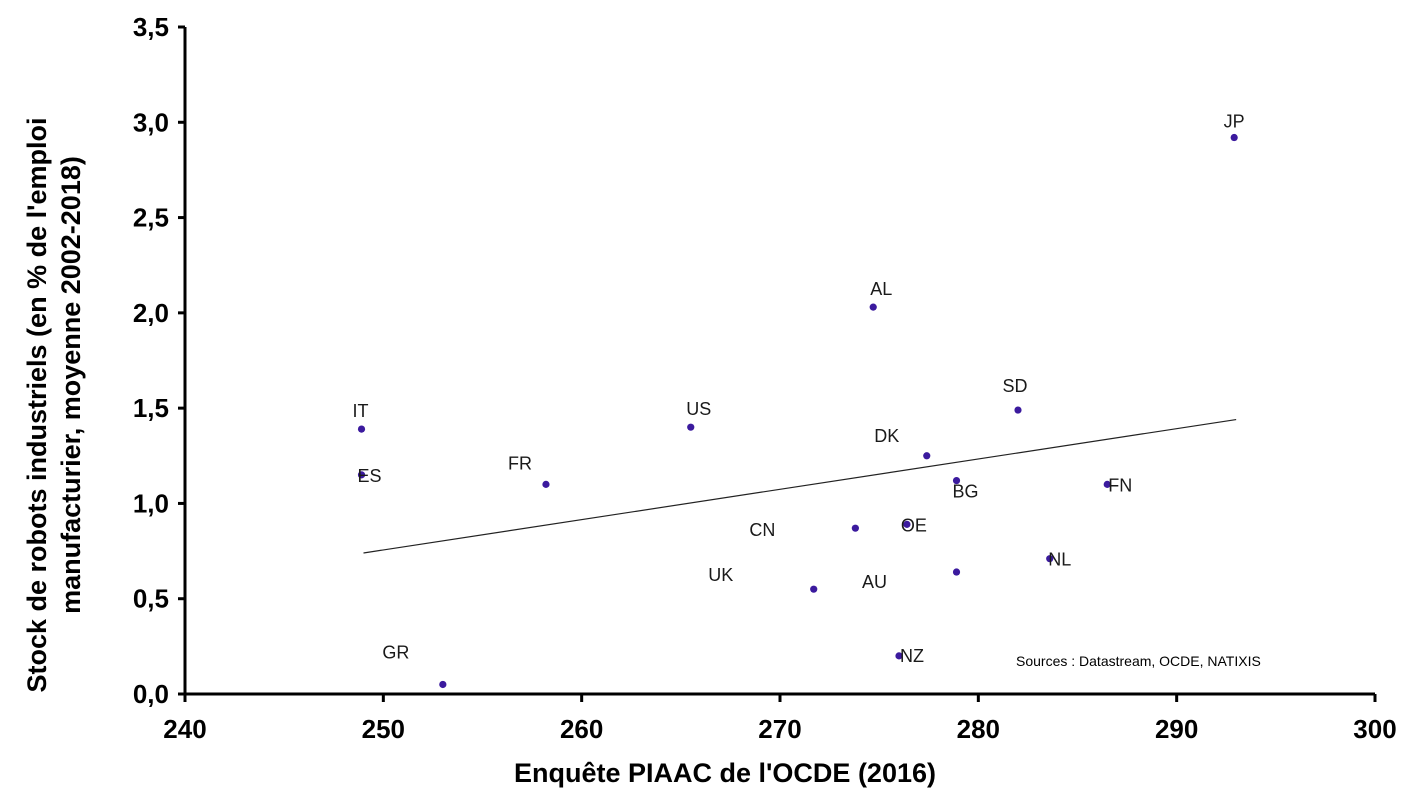  Describe the element at coordinates (956, 572) in the screenshot. I see `data-point-au` at that location.